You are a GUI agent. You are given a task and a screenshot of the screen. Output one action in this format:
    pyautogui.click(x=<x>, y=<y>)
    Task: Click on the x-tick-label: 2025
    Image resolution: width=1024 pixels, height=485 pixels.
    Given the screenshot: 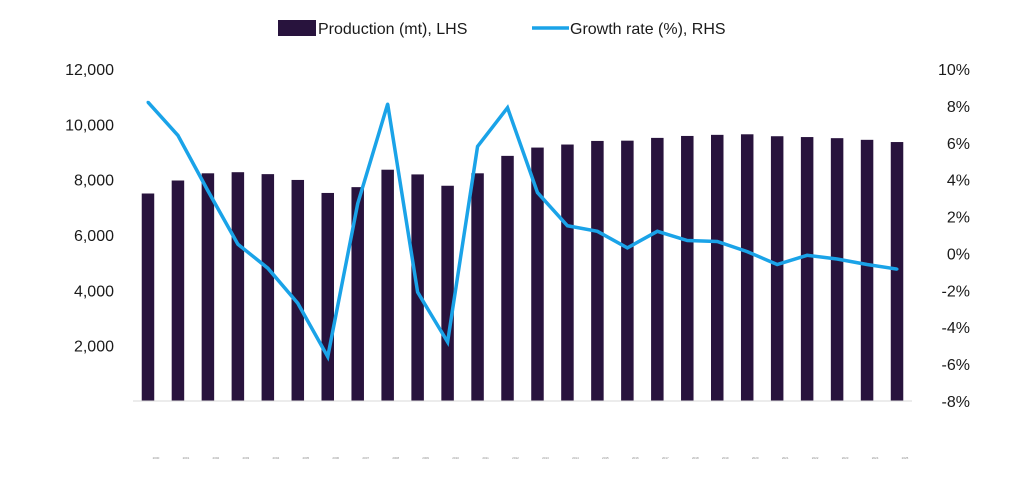 What is the action you would take?
    pyautogui.click(x=905, y=458)
    